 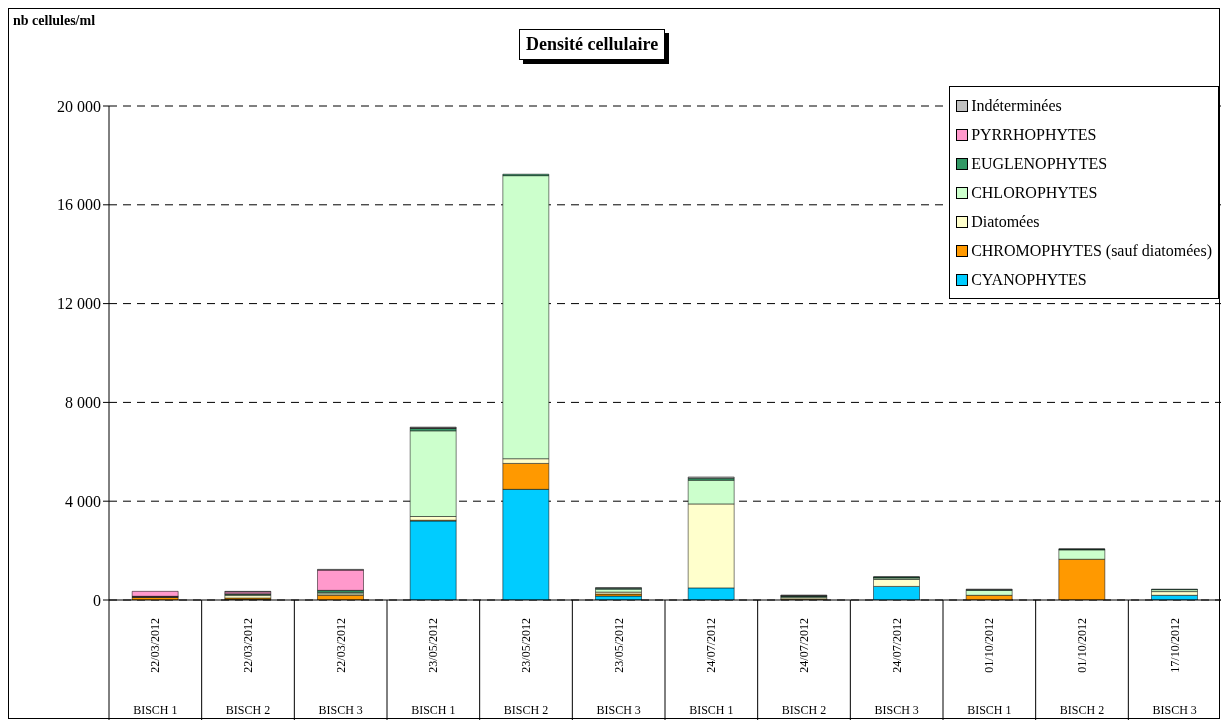 What do you see at coordinates (155, 667) in the screenshot?
I see `category-label: 22/03/2012 BISCH 1` at bounding box center [155, 667].